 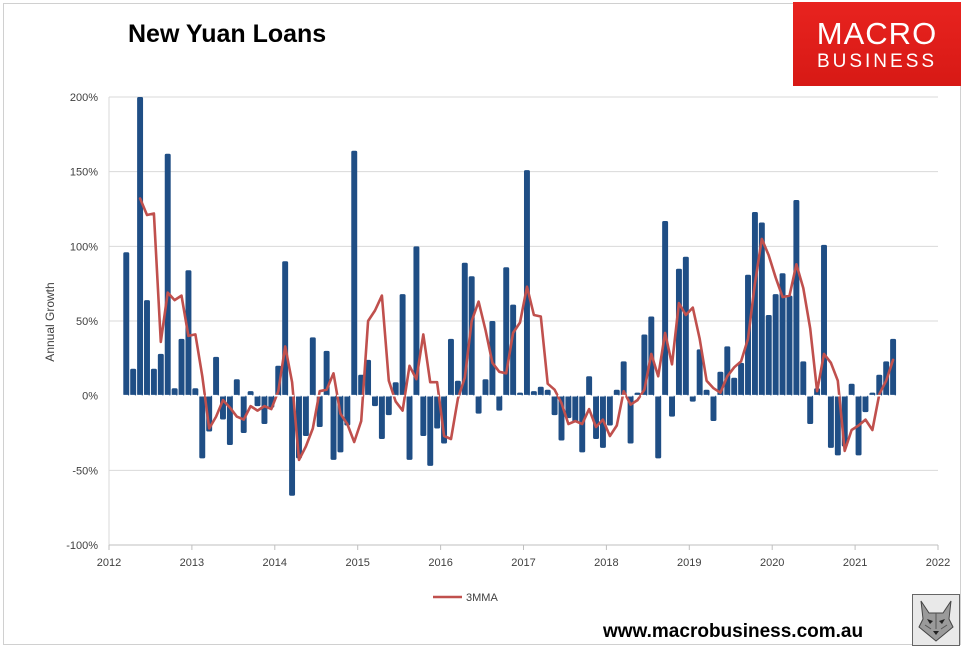 I want to click on x-tick-label: 2020, so click(x=772, y=563).